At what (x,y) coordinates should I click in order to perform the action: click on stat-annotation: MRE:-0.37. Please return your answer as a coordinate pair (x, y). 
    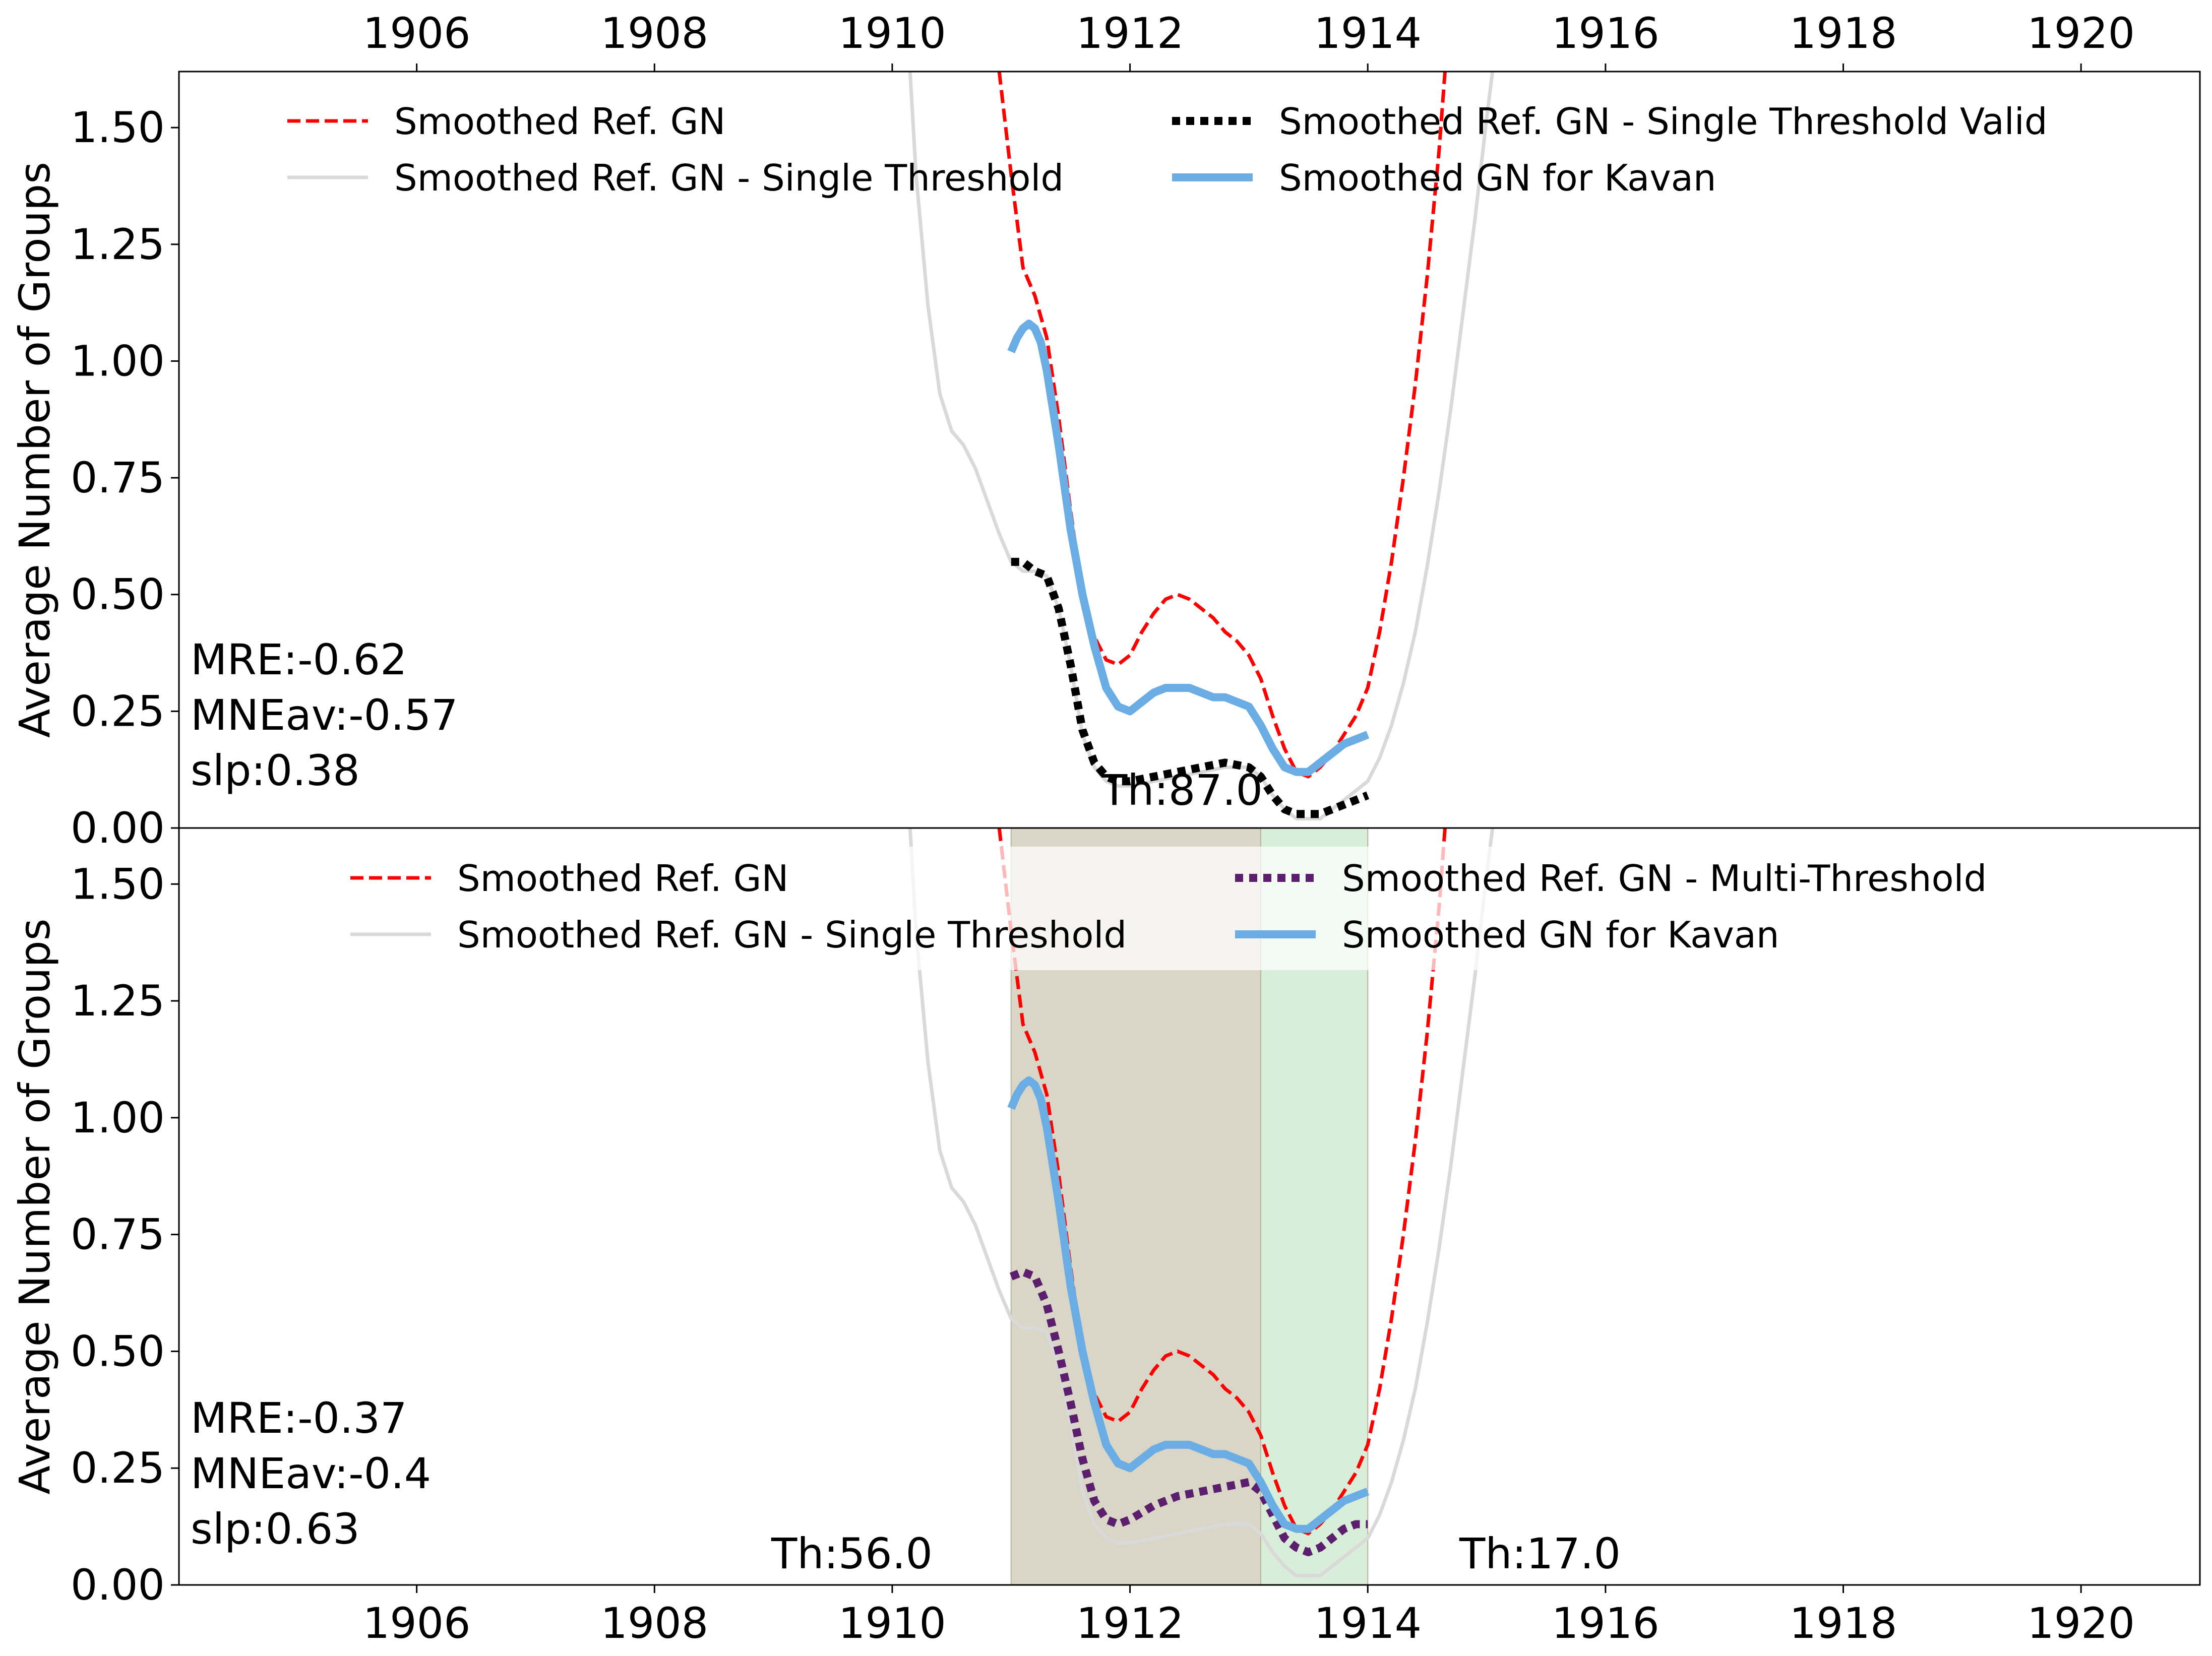
    Looking at the image, I should click on (299, 1418).